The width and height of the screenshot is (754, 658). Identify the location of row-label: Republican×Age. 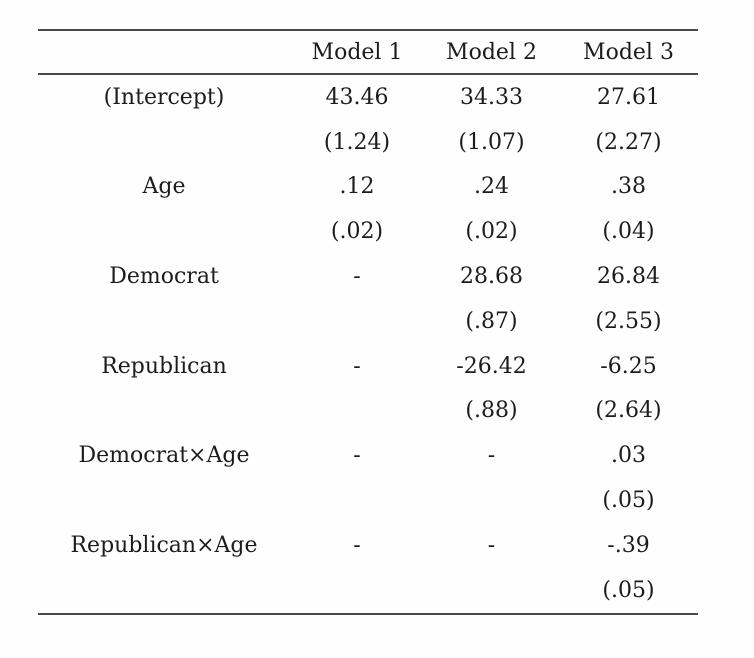
(164, 545).